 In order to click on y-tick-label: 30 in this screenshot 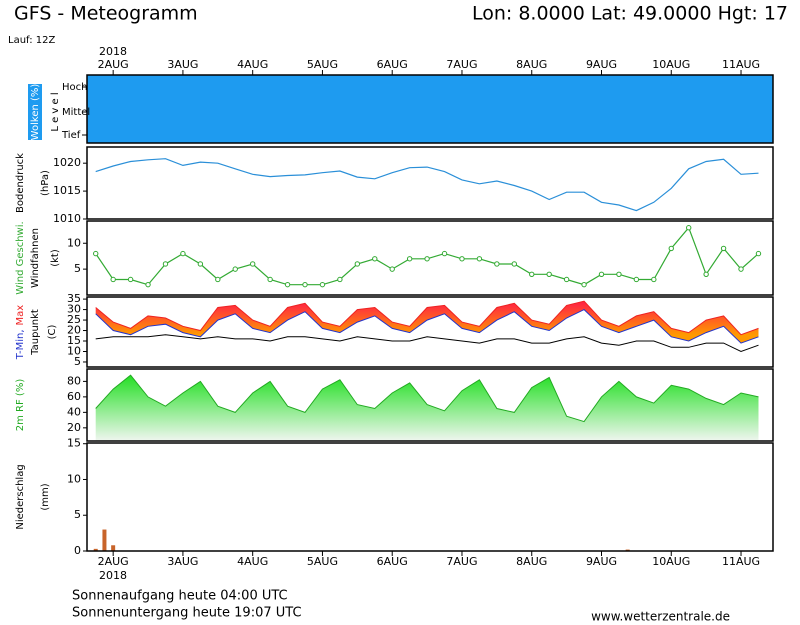, I will do `click(74, 309)`.